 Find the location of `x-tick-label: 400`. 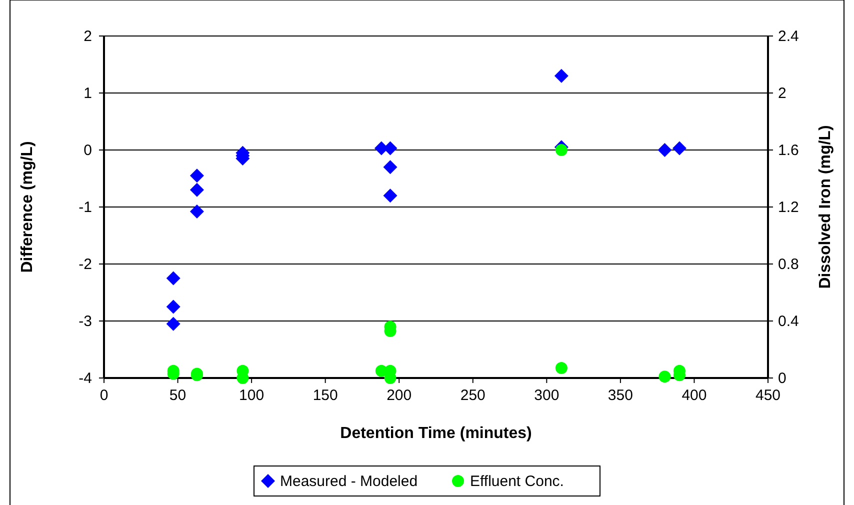

x-tick-label: 400 is located at coordinates (694, 395).